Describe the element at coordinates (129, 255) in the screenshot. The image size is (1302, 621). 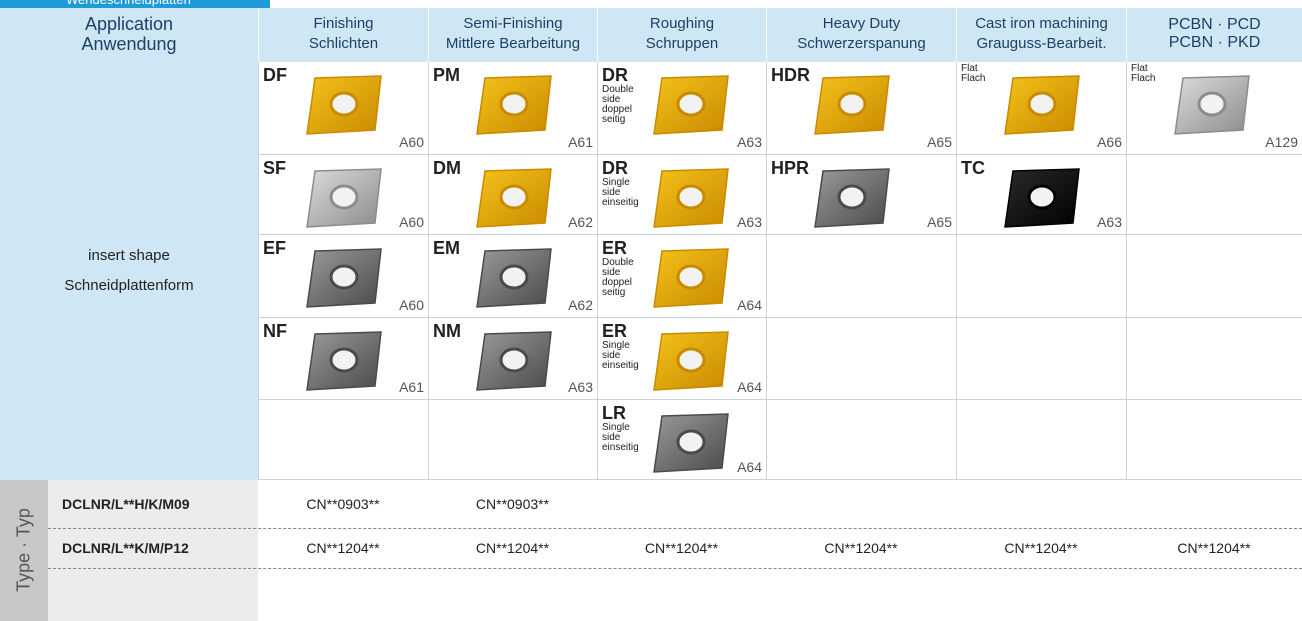
I see `row-label-text: insert shape` at that location.